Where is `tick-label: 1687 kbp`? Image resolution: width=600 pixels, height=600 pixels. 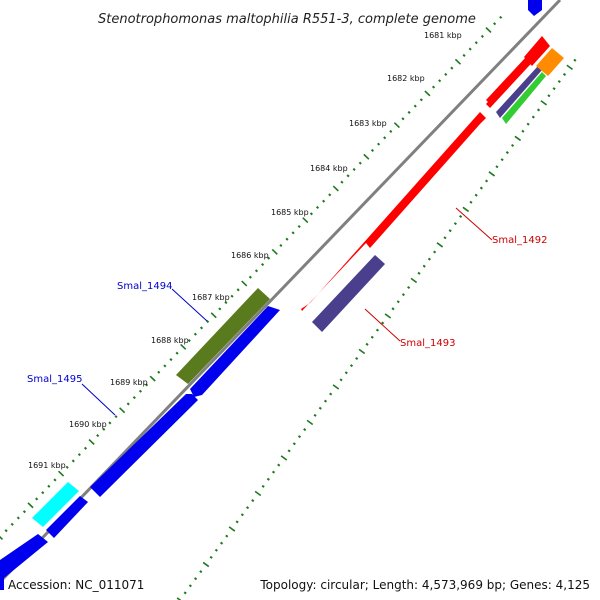 tick-label: 1687 kbp is located at coordinates (211, 297).